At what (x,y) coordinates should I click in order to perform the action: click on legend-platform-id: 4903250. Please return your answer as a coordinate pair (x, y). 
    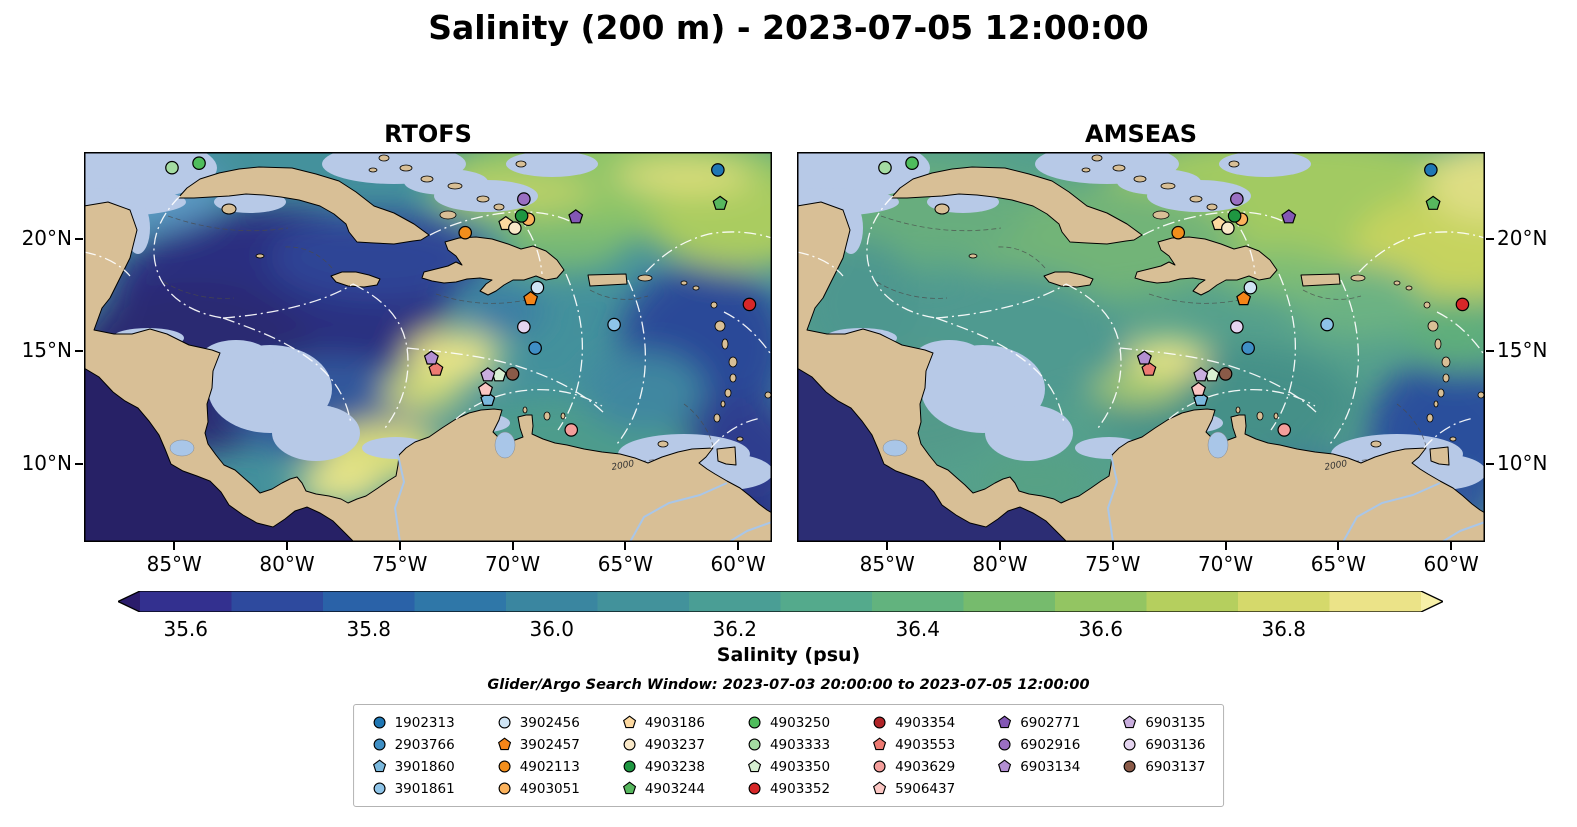
    Looking at the image, I should click on (800, 722).